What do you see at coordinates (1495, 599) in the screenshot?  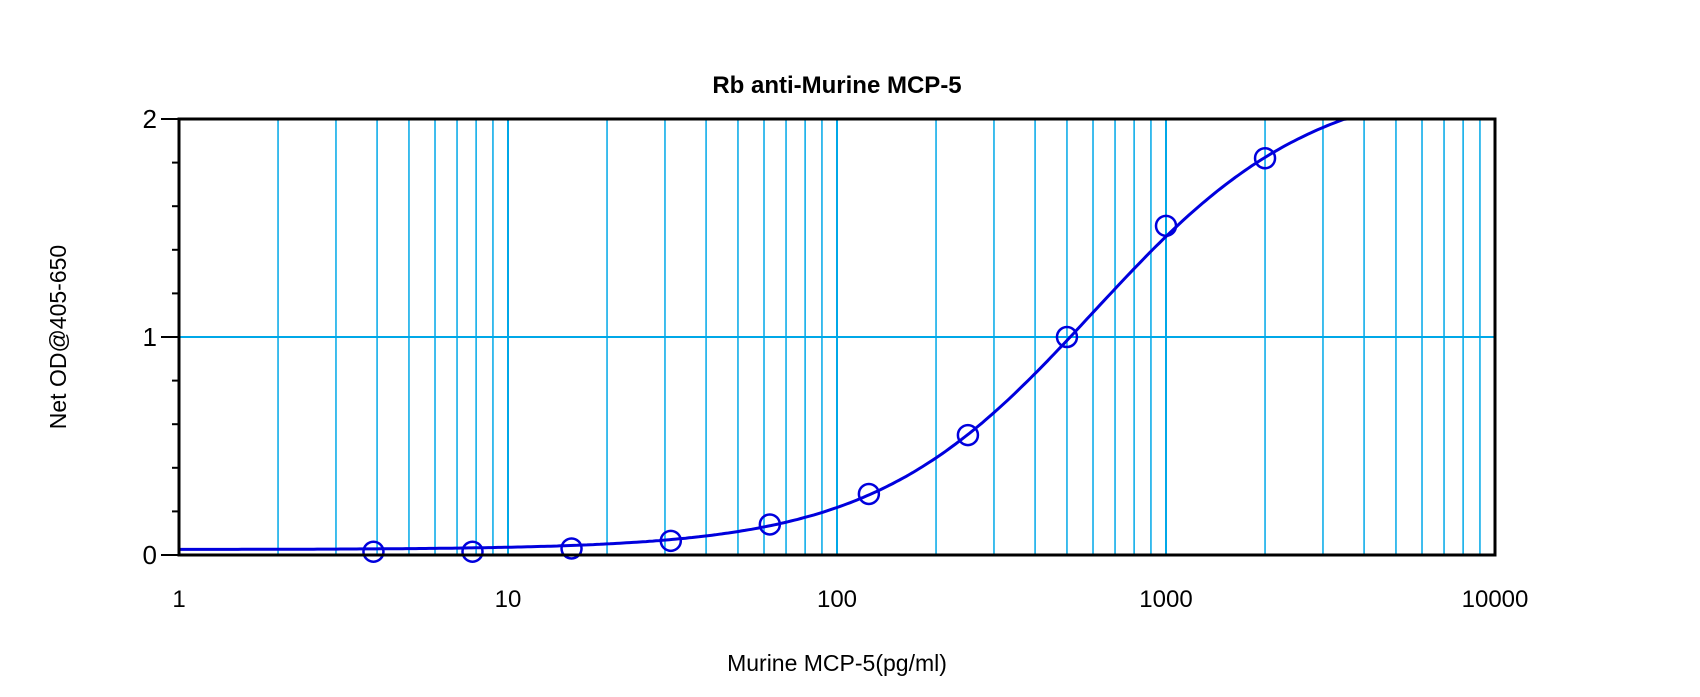 I see `x-tick-label: 10000` at bounding box center [1495, 599].